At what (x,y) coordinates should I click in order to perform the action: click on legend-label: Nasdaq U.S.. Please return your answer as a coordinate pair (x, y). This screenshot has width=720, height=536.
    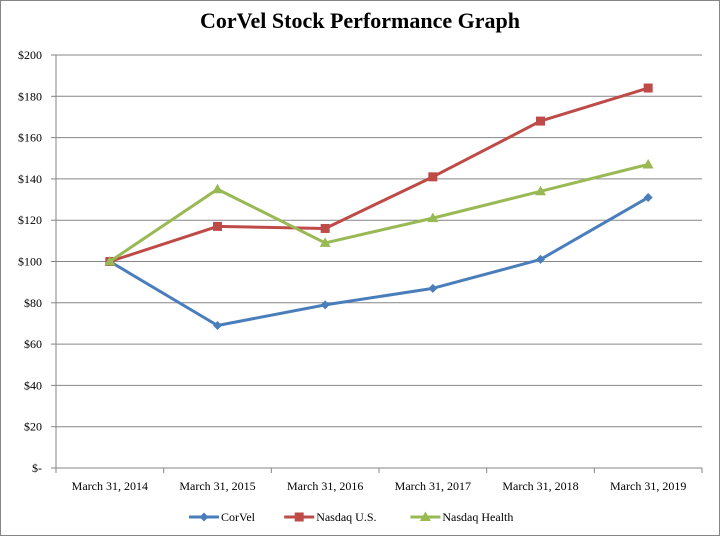
    Looking at the image, I should click on (346, 517).